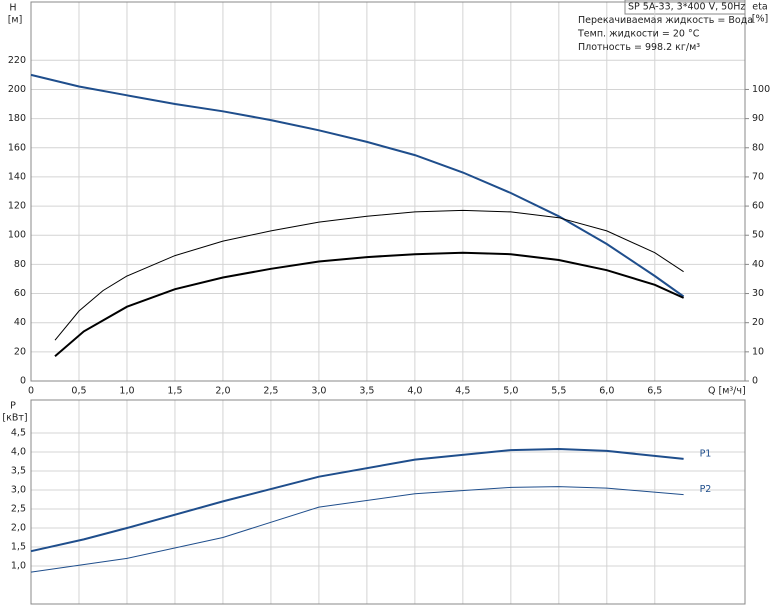 This screenshot has width=774, height=611. What do you see at coordinates (17, 235) in the screenshot?
I see `y-tick-label: 100` at bounding box center [17, 235].